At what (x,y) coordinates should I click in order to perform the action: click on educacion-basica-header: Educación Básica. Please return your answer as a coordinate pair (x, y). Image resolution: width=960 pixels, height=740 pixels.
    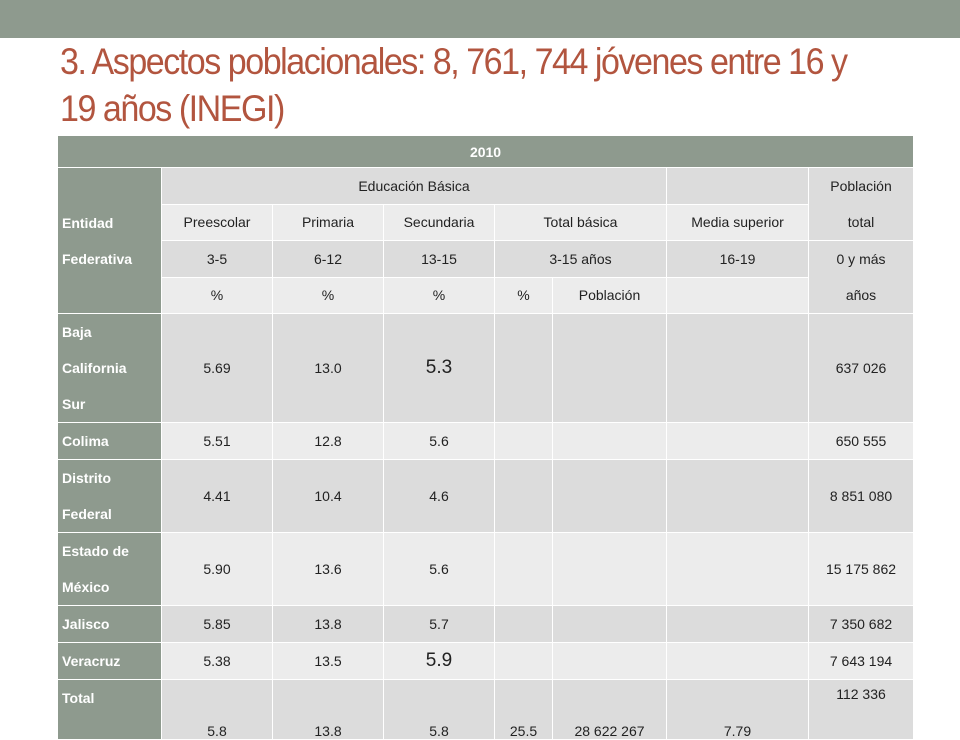
    Looking at the image, I should click on (414, 186).